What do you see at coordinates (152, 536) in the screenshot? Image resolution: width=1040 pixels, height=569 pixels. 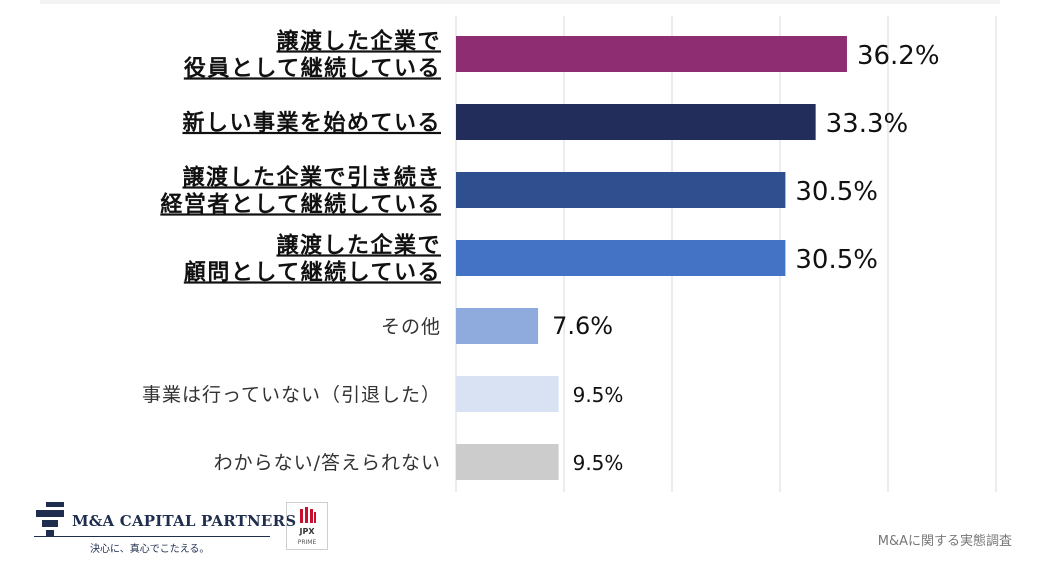 I see `logo-divider` at bounding box center [152, 536].